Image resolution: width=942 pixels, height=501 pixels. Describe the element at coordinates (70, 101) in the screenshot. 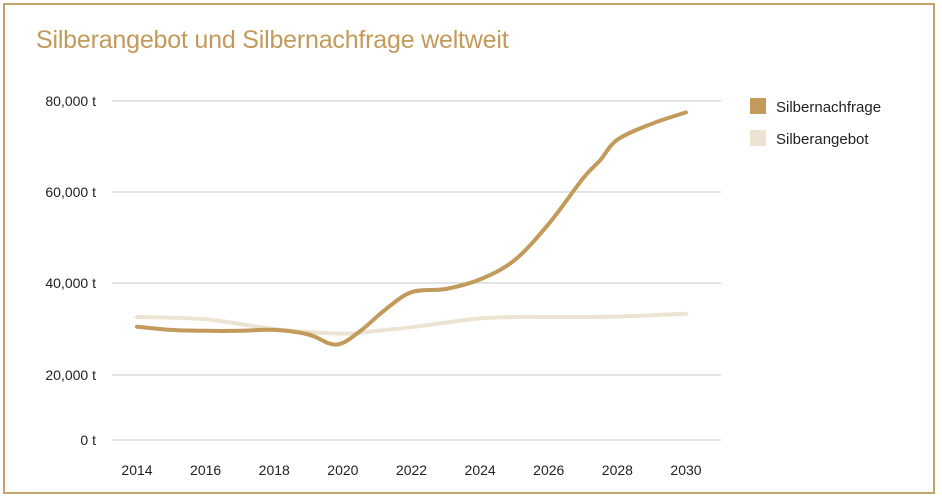

I see `y-tick-label: 80,000 t` at that location.